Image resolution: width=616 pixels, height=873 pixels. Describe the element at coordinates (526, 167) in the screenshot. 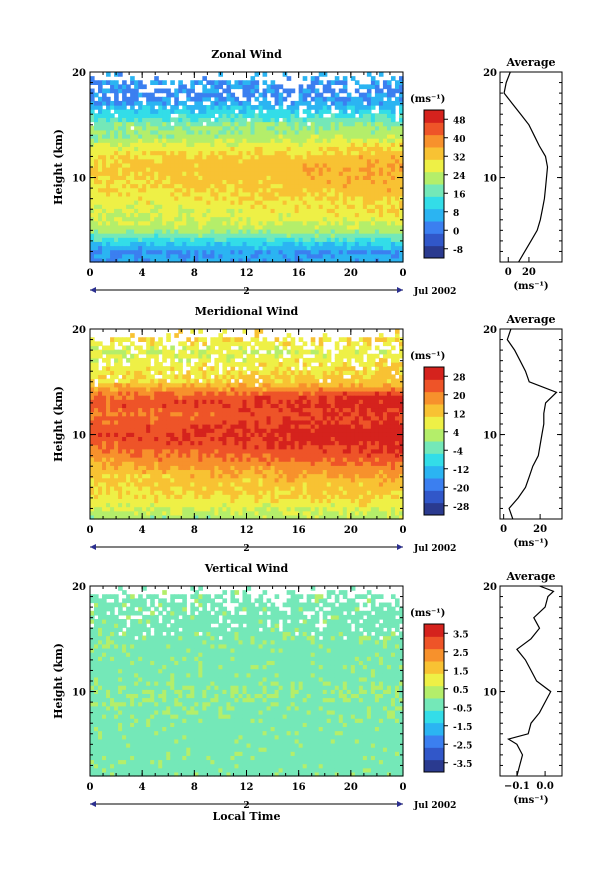

I see `profile-line` at that location.